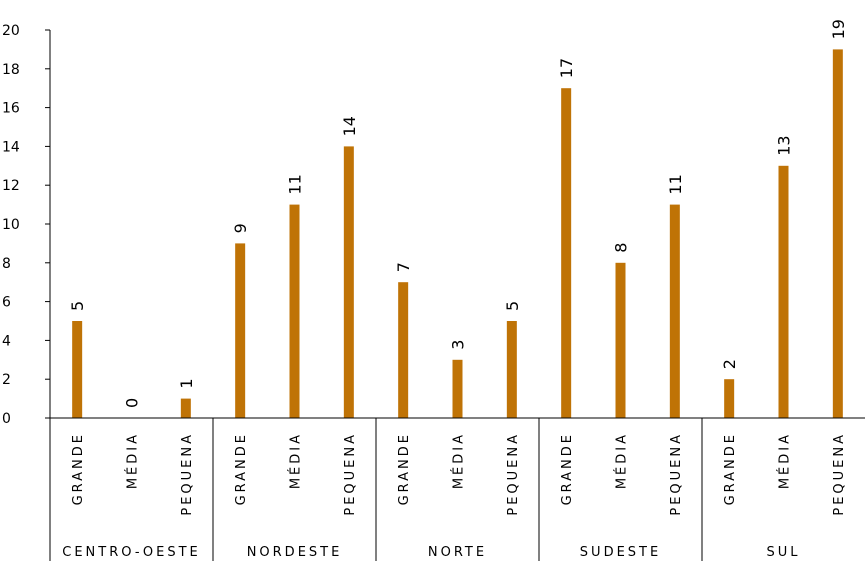 This screenshot has width=865, height=561. Describe the element at coordinates (131, 552) in the screenshot. I see `group-label: CENTRO-OESTE` at that location.